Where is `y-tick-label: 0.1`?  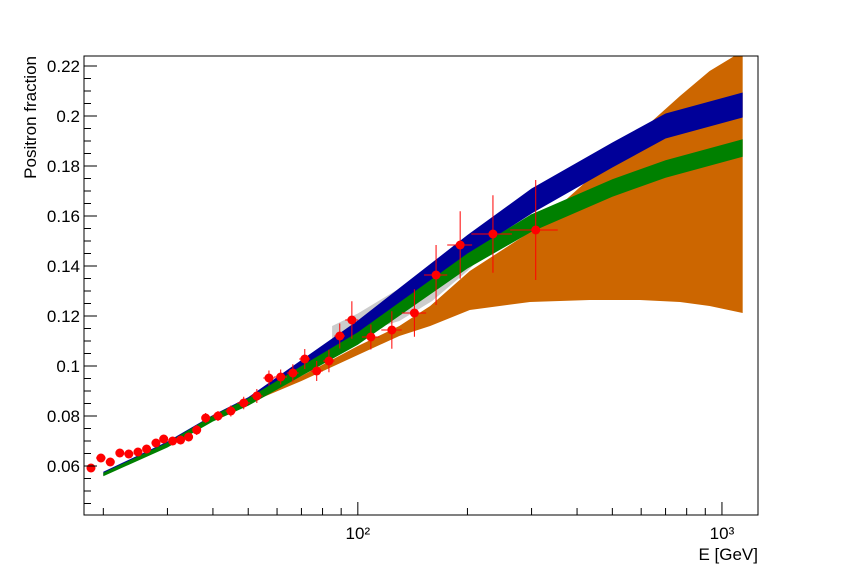 y-tick-label: 0.1 is located at coordinates (68, 366).